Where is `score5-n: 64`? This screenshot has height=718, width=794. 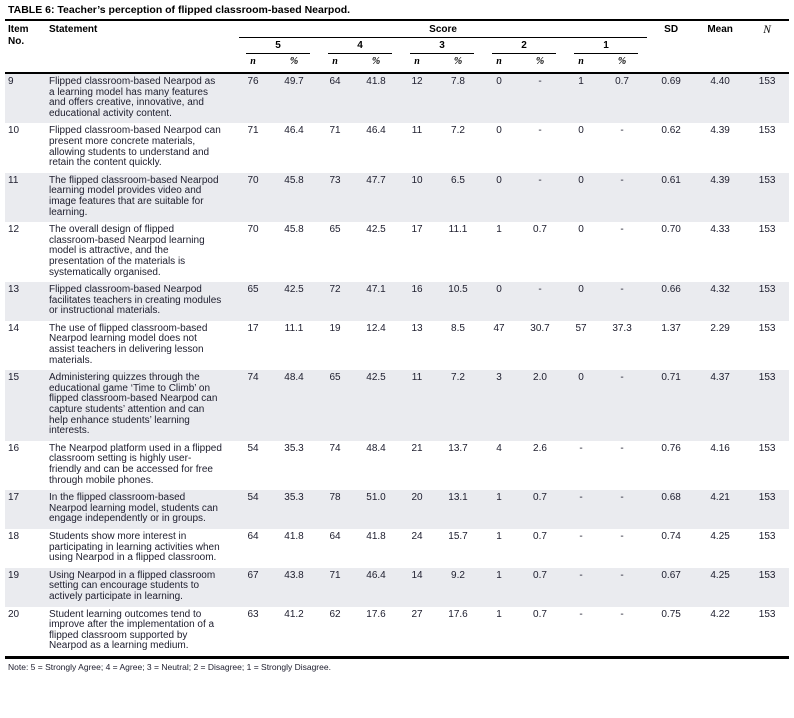
score5-n: 64 is located at coordinates (253, 536).